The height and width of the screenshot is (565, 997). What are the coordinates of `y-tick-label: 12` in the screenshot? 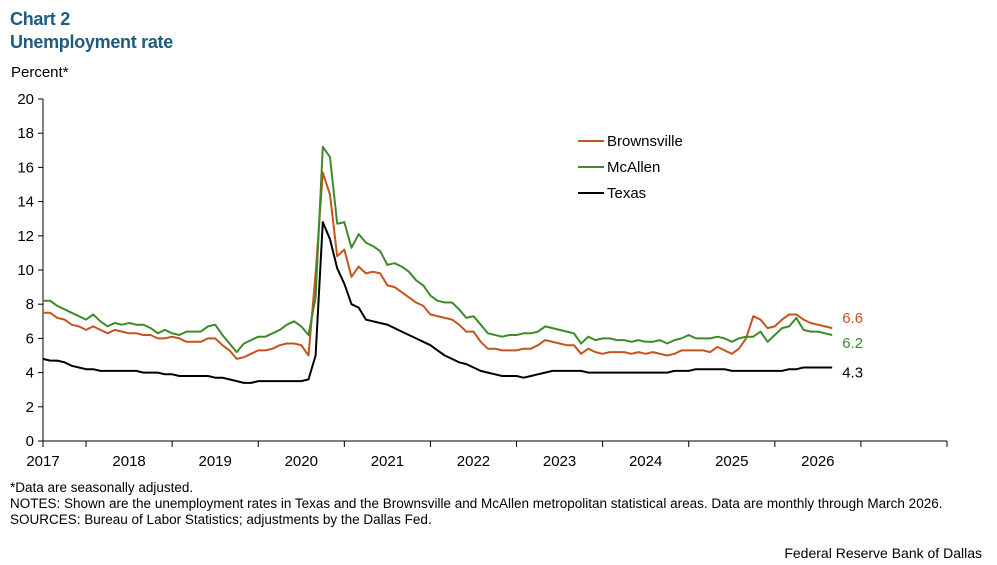 It's located at (25, 236).